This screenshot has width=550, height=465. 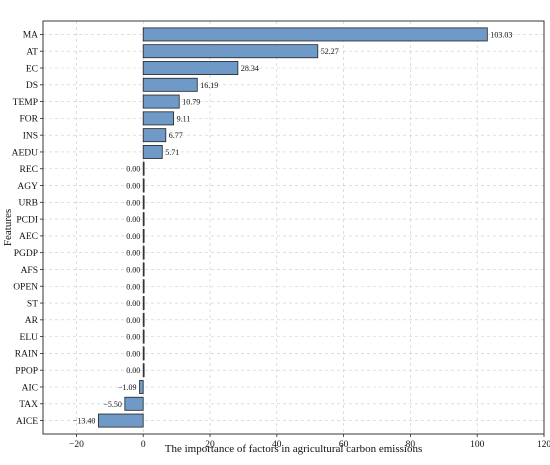 What do you see at coordinates (133, 303) in the screenshot?
I see `data-label-st: 0.00` at bounding box center [133, 303].